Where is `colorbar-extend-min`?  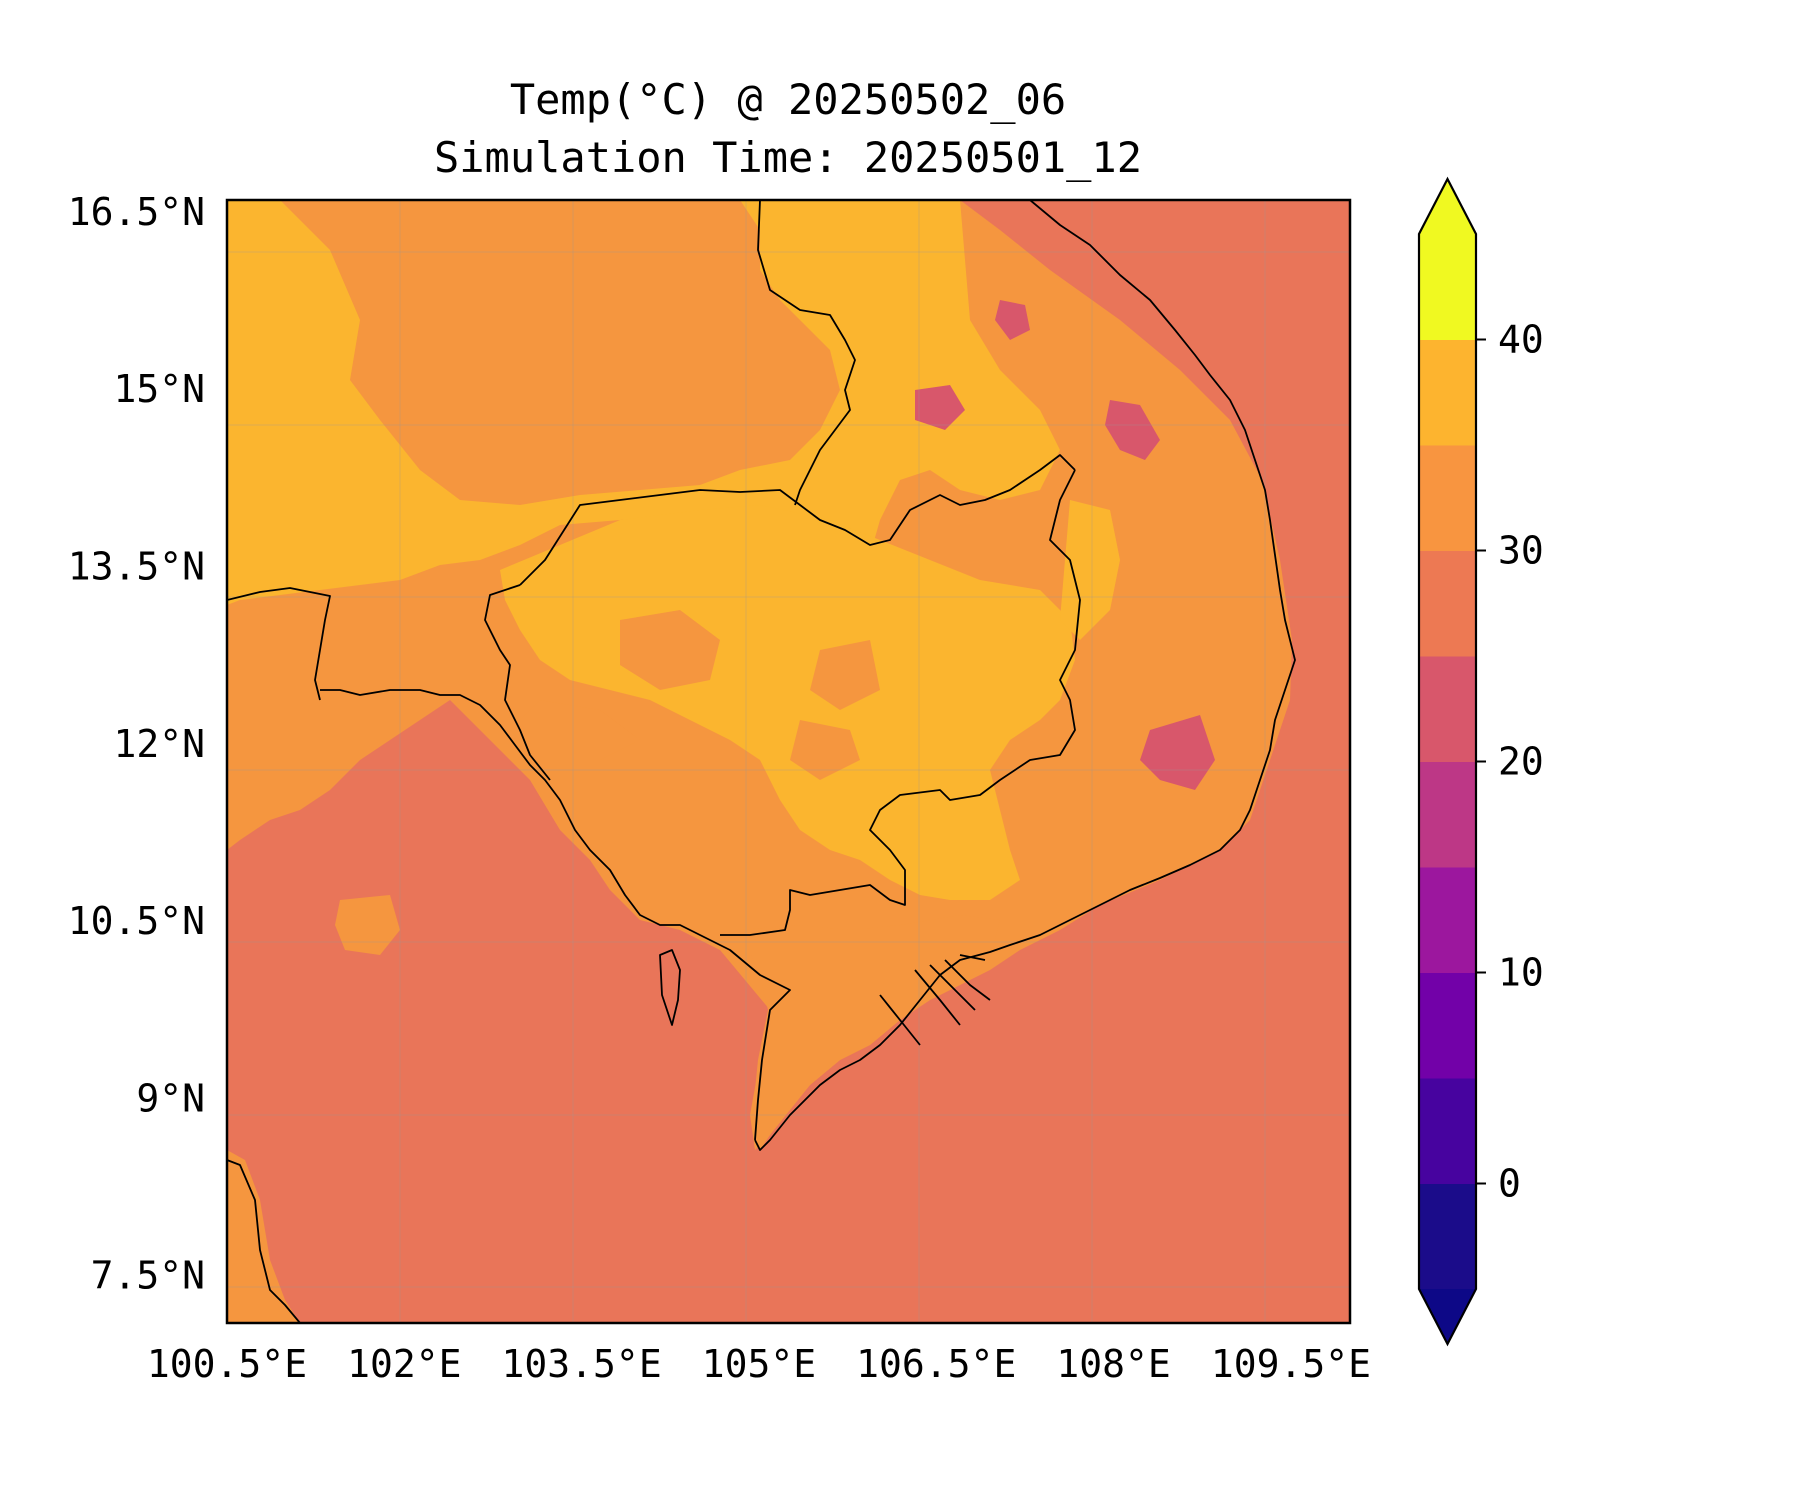 colorbar-extend-min is located at coordinates (1447, 1316).